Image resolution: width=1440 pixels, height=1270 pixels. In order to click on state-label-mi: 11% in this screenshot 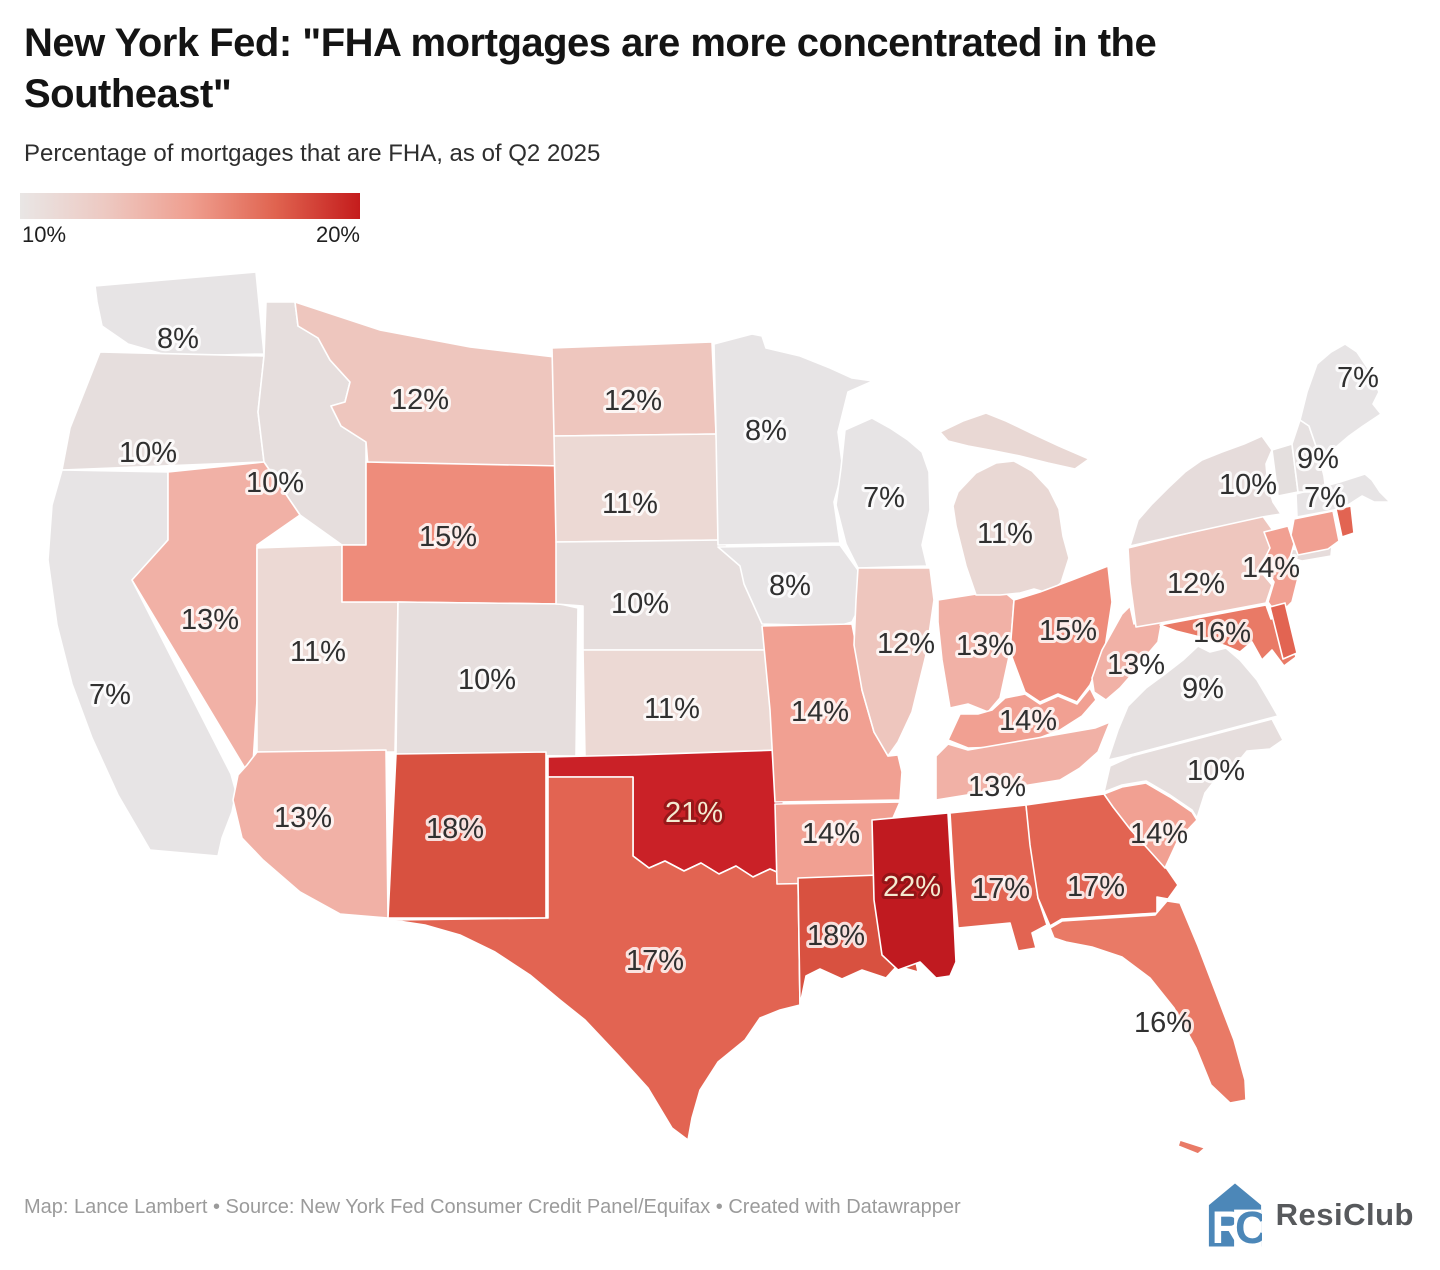, I will do `click(1005, 534)`.